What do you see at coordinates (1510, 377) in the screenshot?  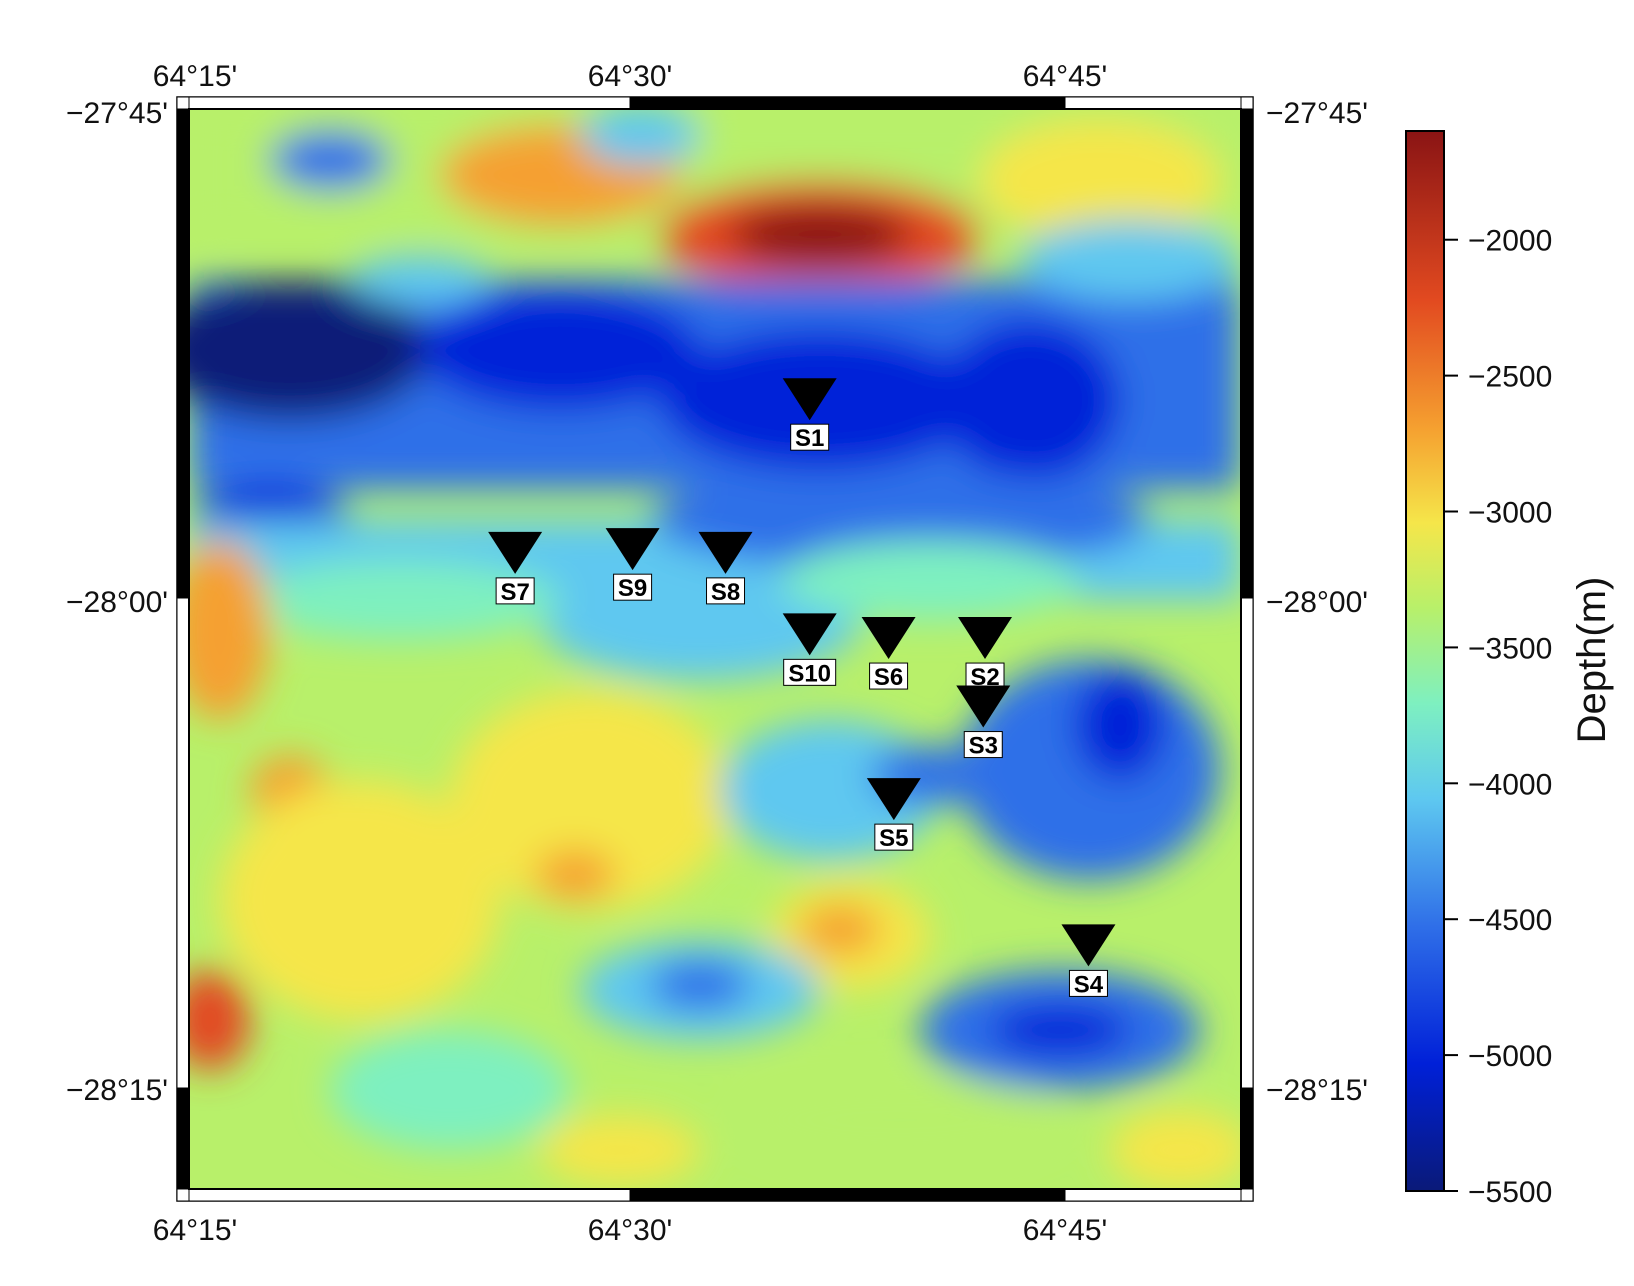 I see `colorbar-tick-label: −2500` at bounding box center [1510, 377].